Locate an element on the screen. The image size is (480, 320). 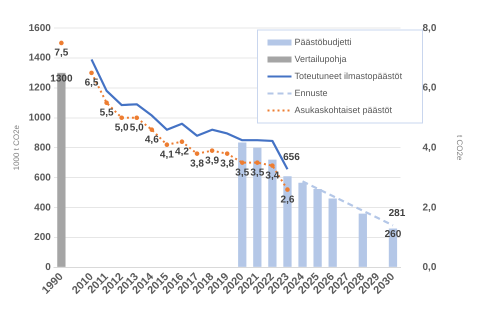
data-label: 656 is located at coordinates (291, 157).